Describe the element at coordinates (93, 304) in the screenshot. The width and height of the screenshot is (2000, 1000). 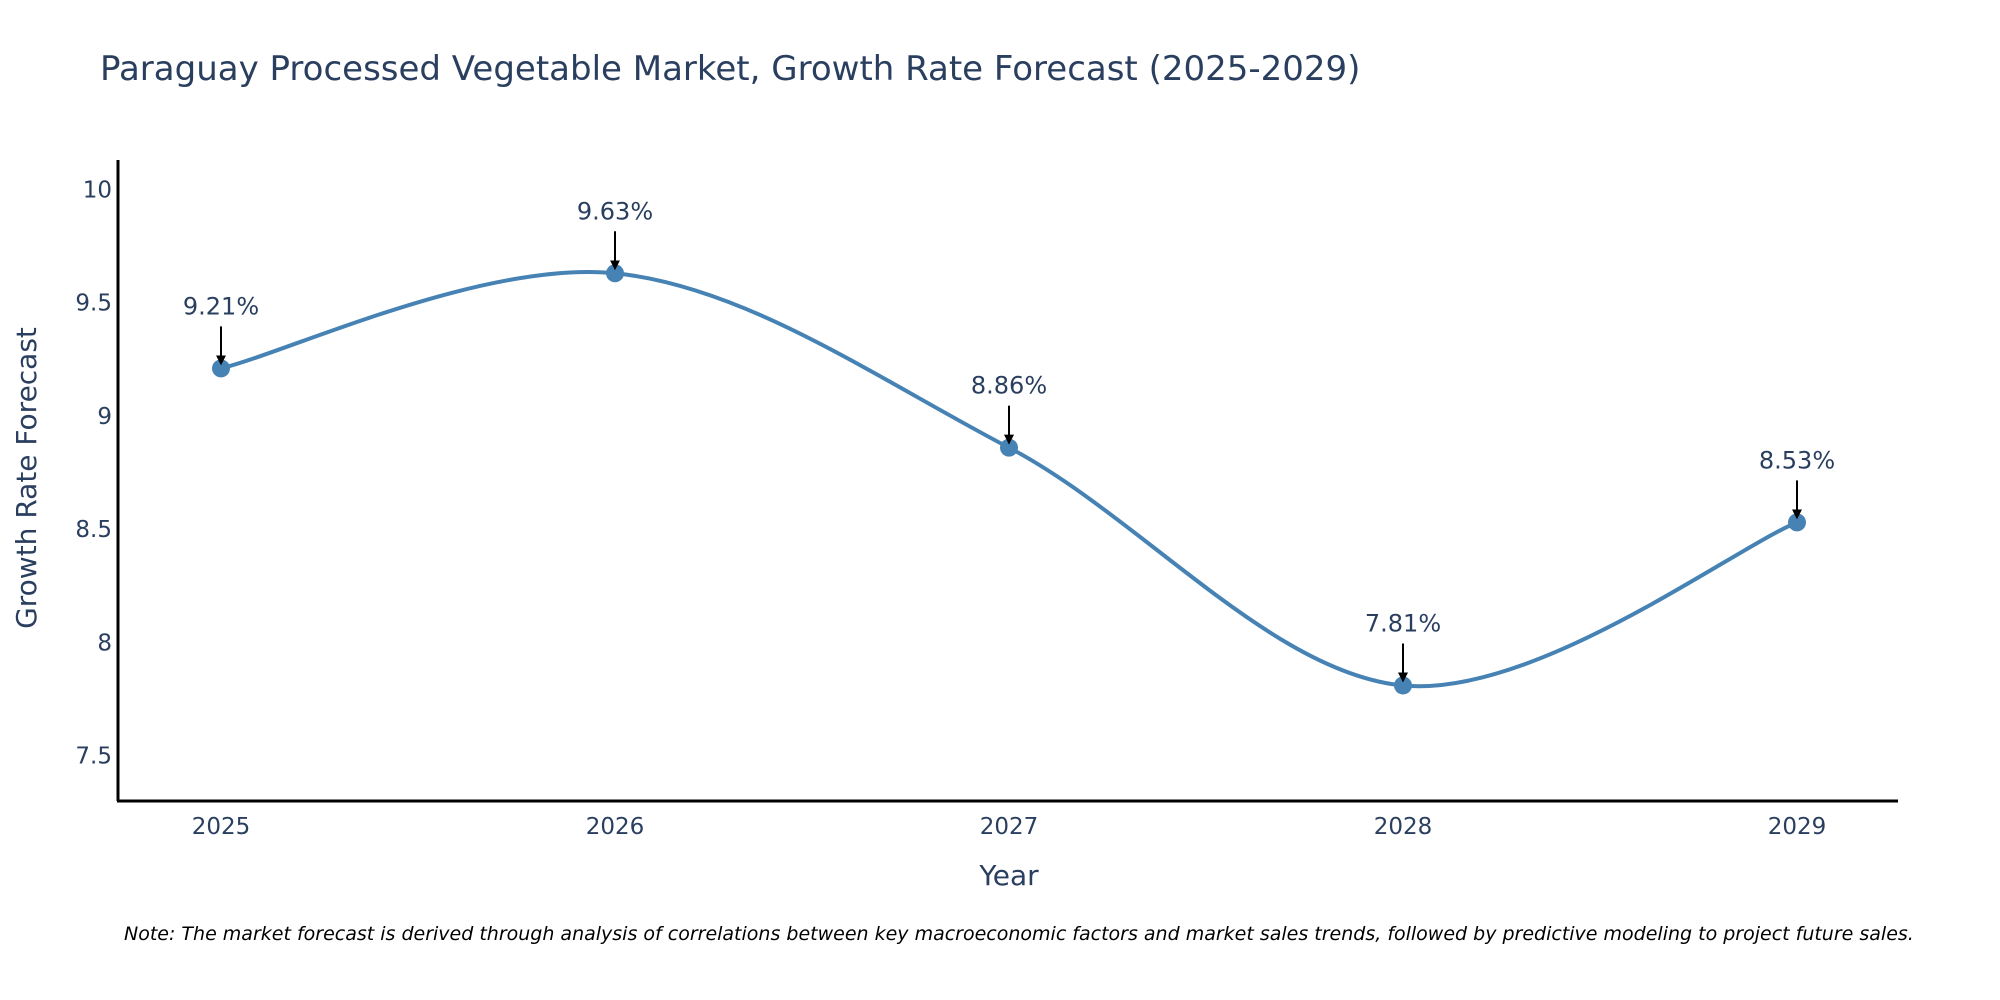
I see `y-tick-label: 9.5` at that location.